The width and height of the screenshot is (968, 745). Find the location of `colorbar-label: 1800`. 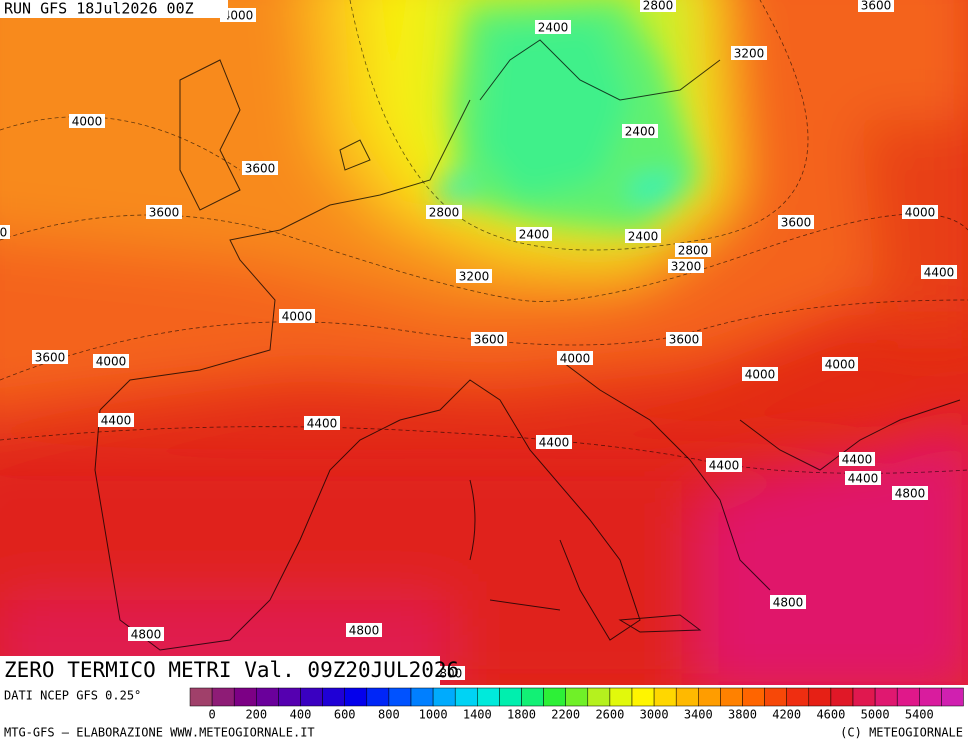

colorbar-label: 1800 is located at coordinates (521, 715).